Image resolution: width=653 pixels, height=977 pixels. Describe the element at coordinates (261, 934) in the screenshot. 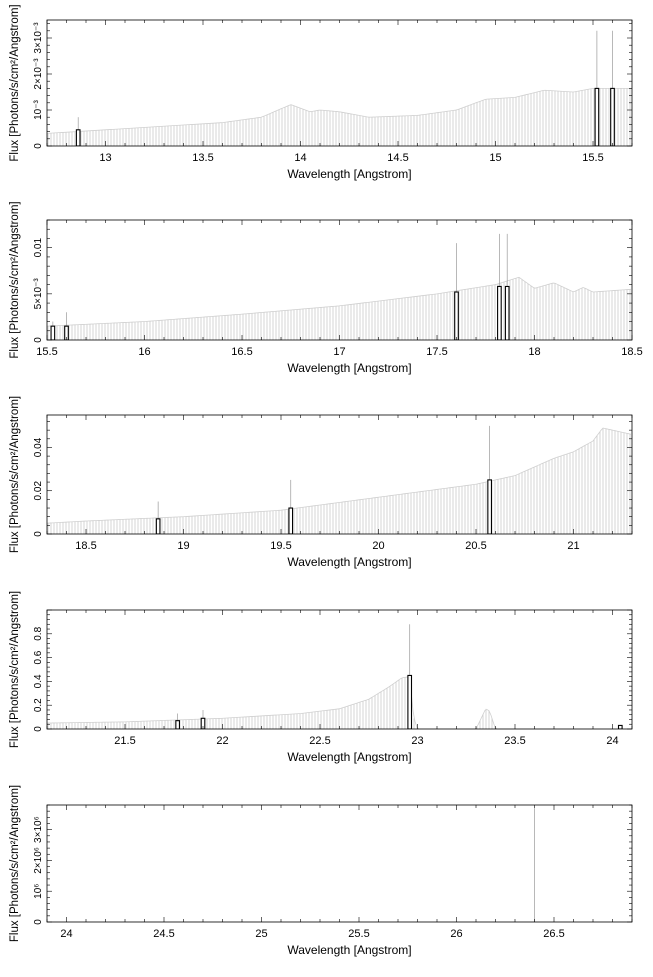

I see `x-tick-label: 25` at that location.